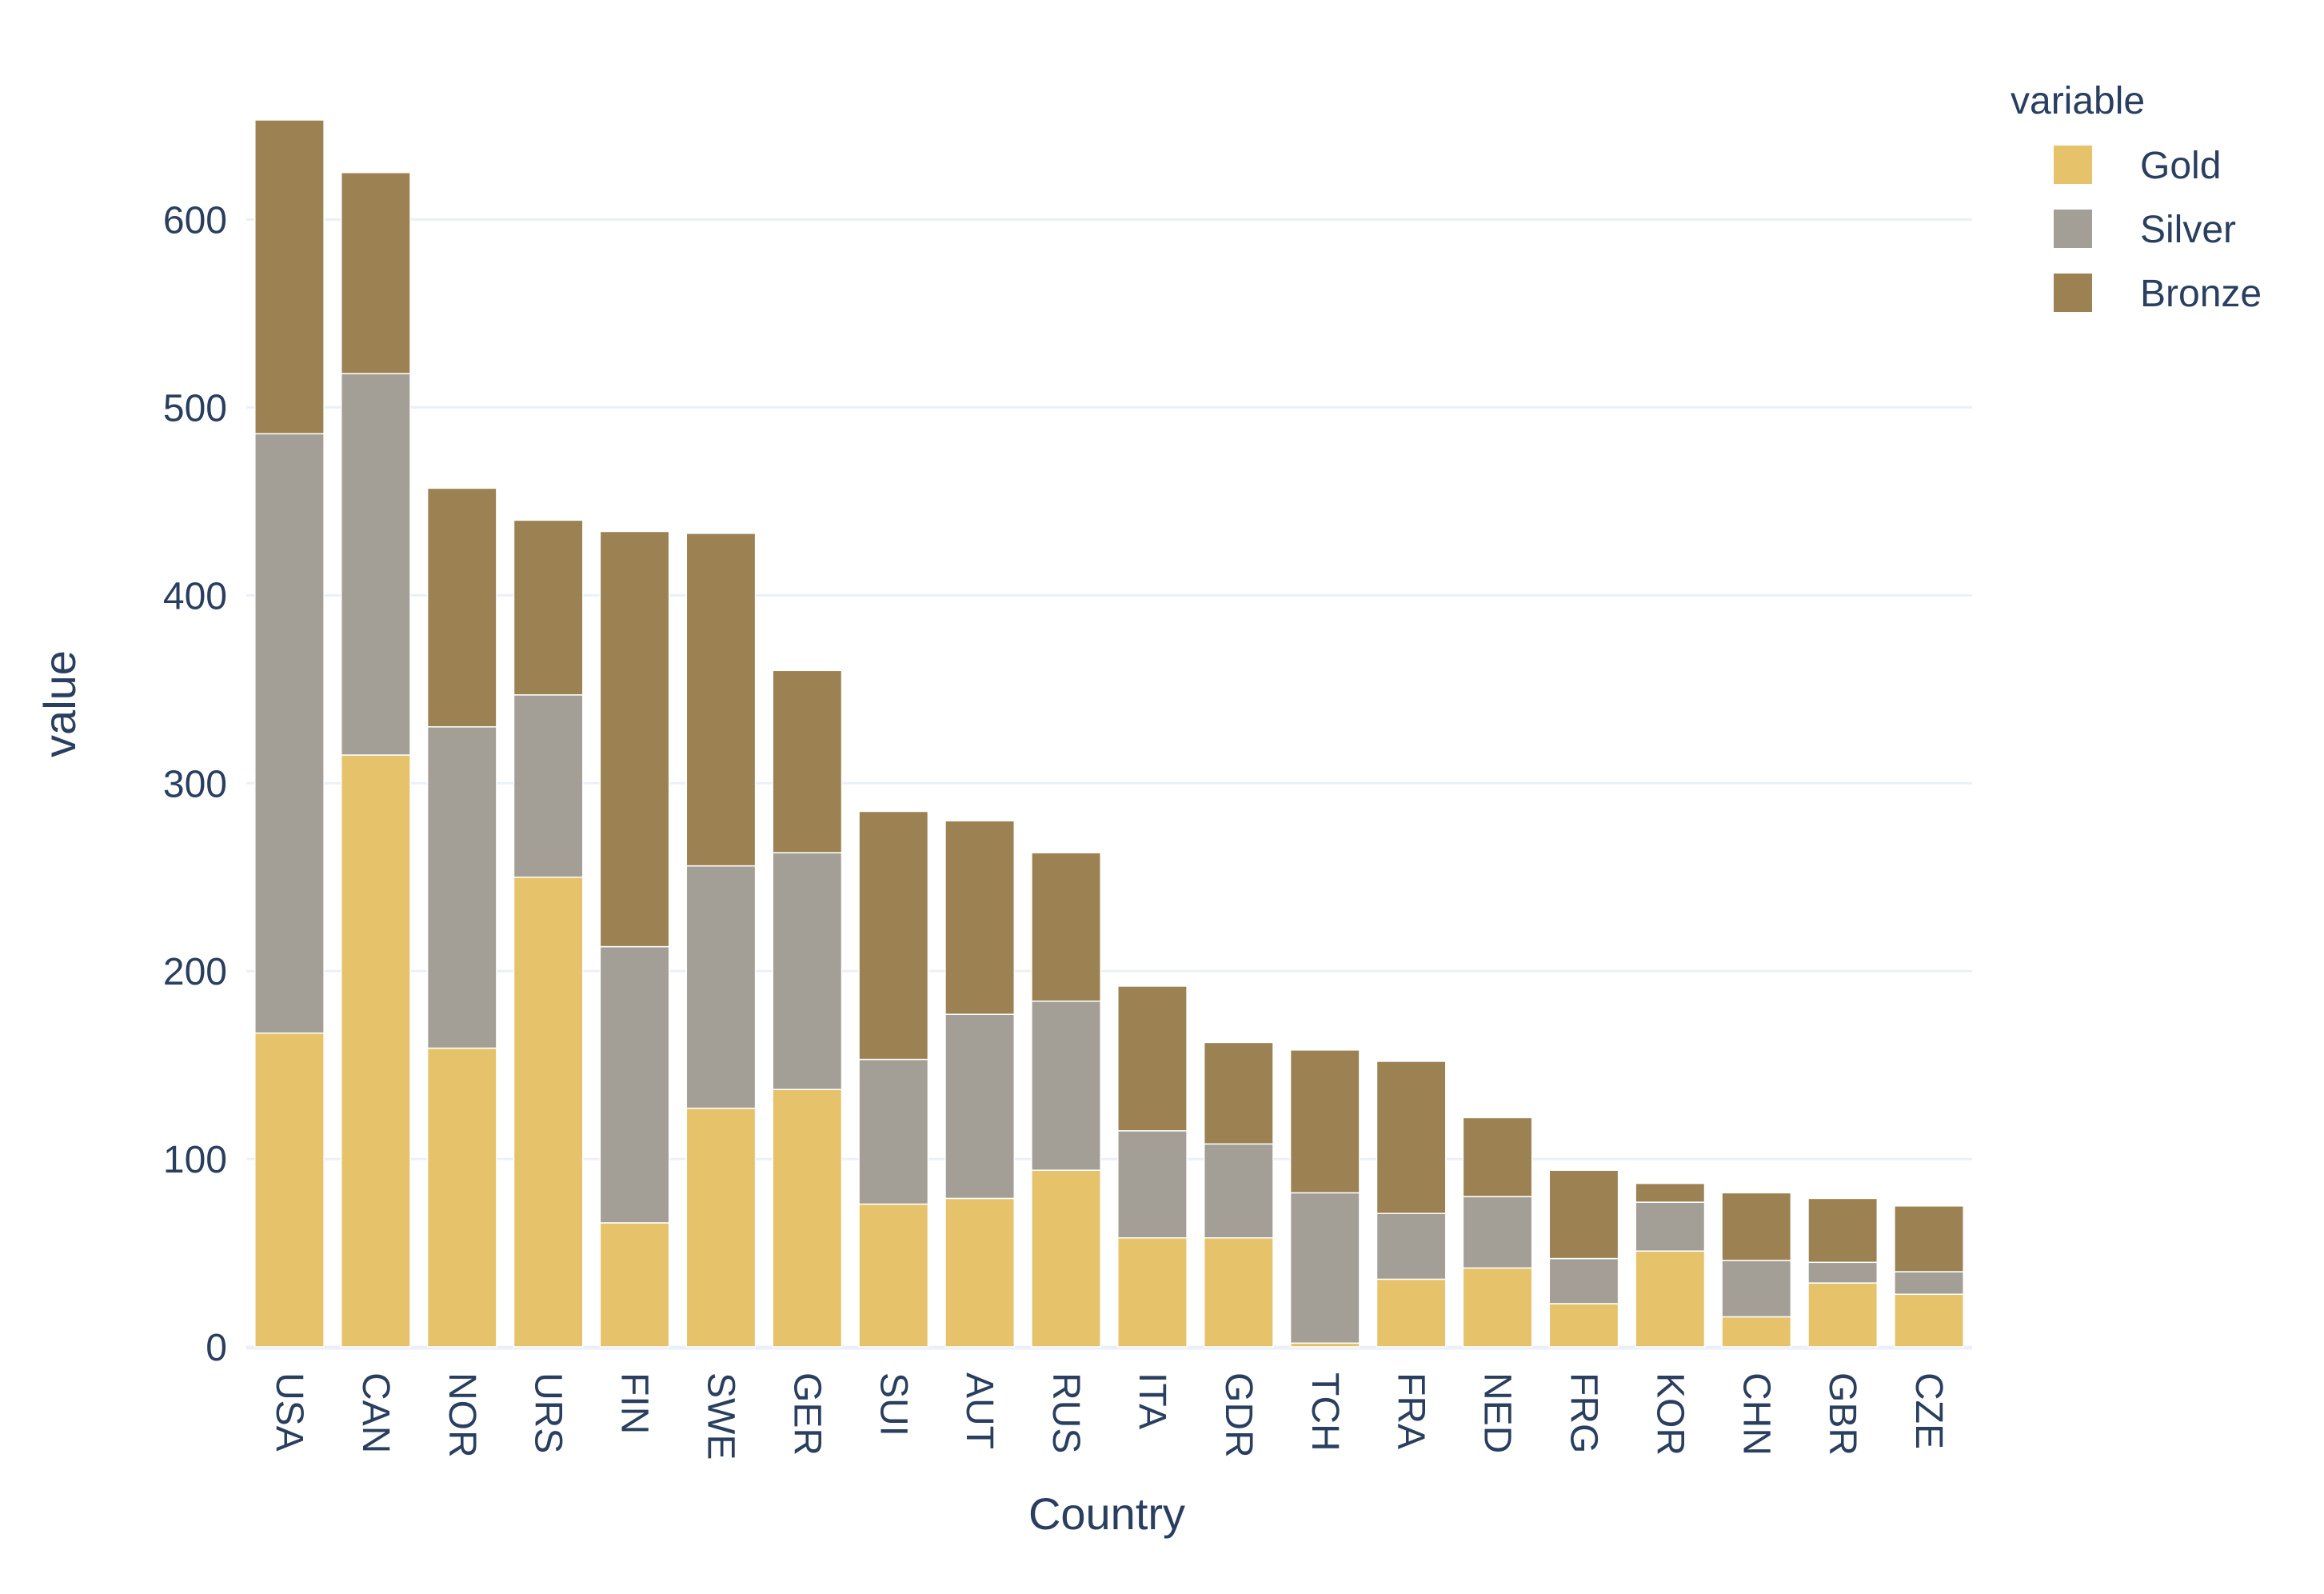 This screenshot has height=1594, width=2324. What do you see at coordinates (1583, 1280) in the screenshot?
I see `bar-silver-frg` at bounding box center [1583, 1280].